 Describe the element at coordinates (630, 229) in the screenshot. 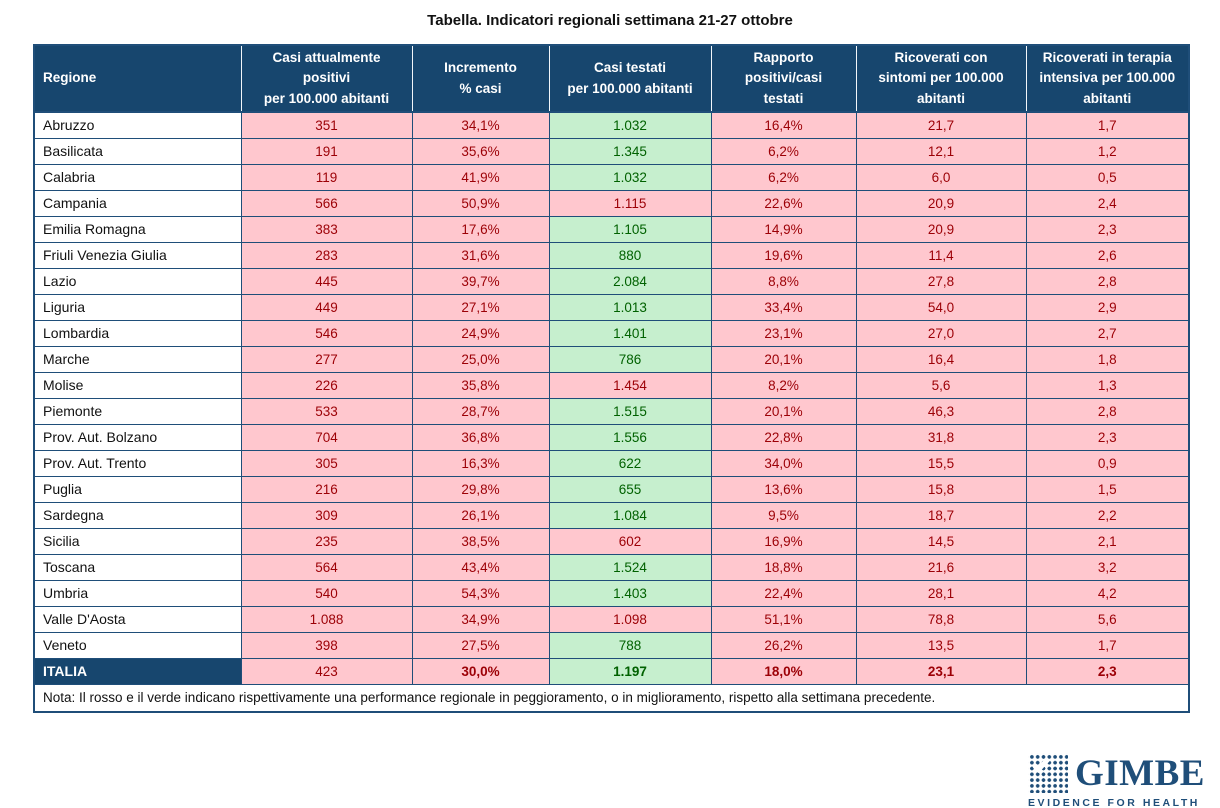

I see `value-cell: 1.105` at that location.